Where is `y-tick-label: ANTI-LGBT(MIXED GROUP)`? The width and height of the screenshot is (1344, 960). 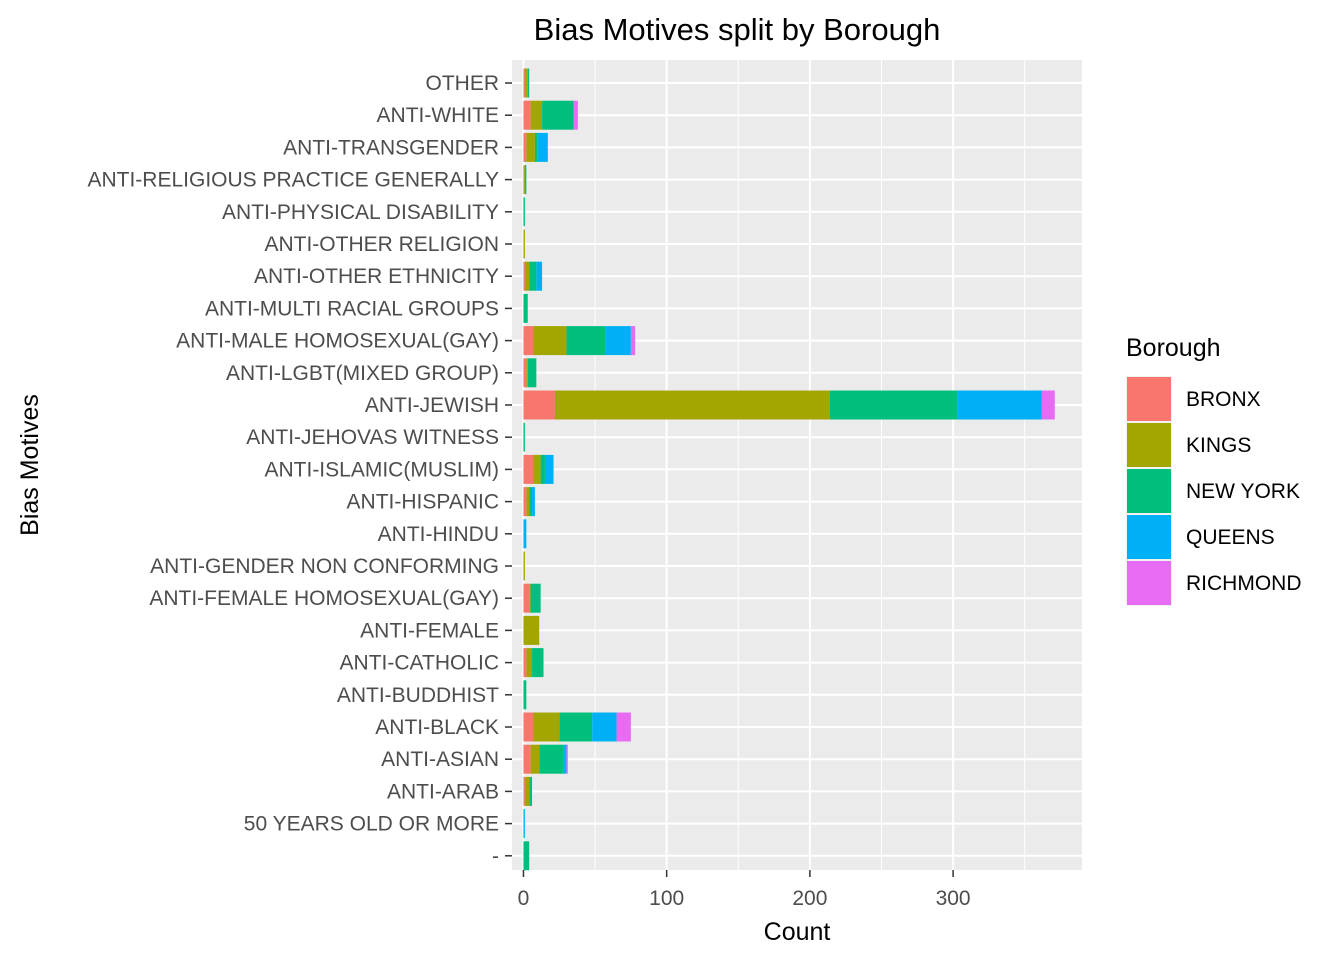 y-tick-label: ANTI-LGBT(MIXED GROUP) is located at coordinates (362, 373).